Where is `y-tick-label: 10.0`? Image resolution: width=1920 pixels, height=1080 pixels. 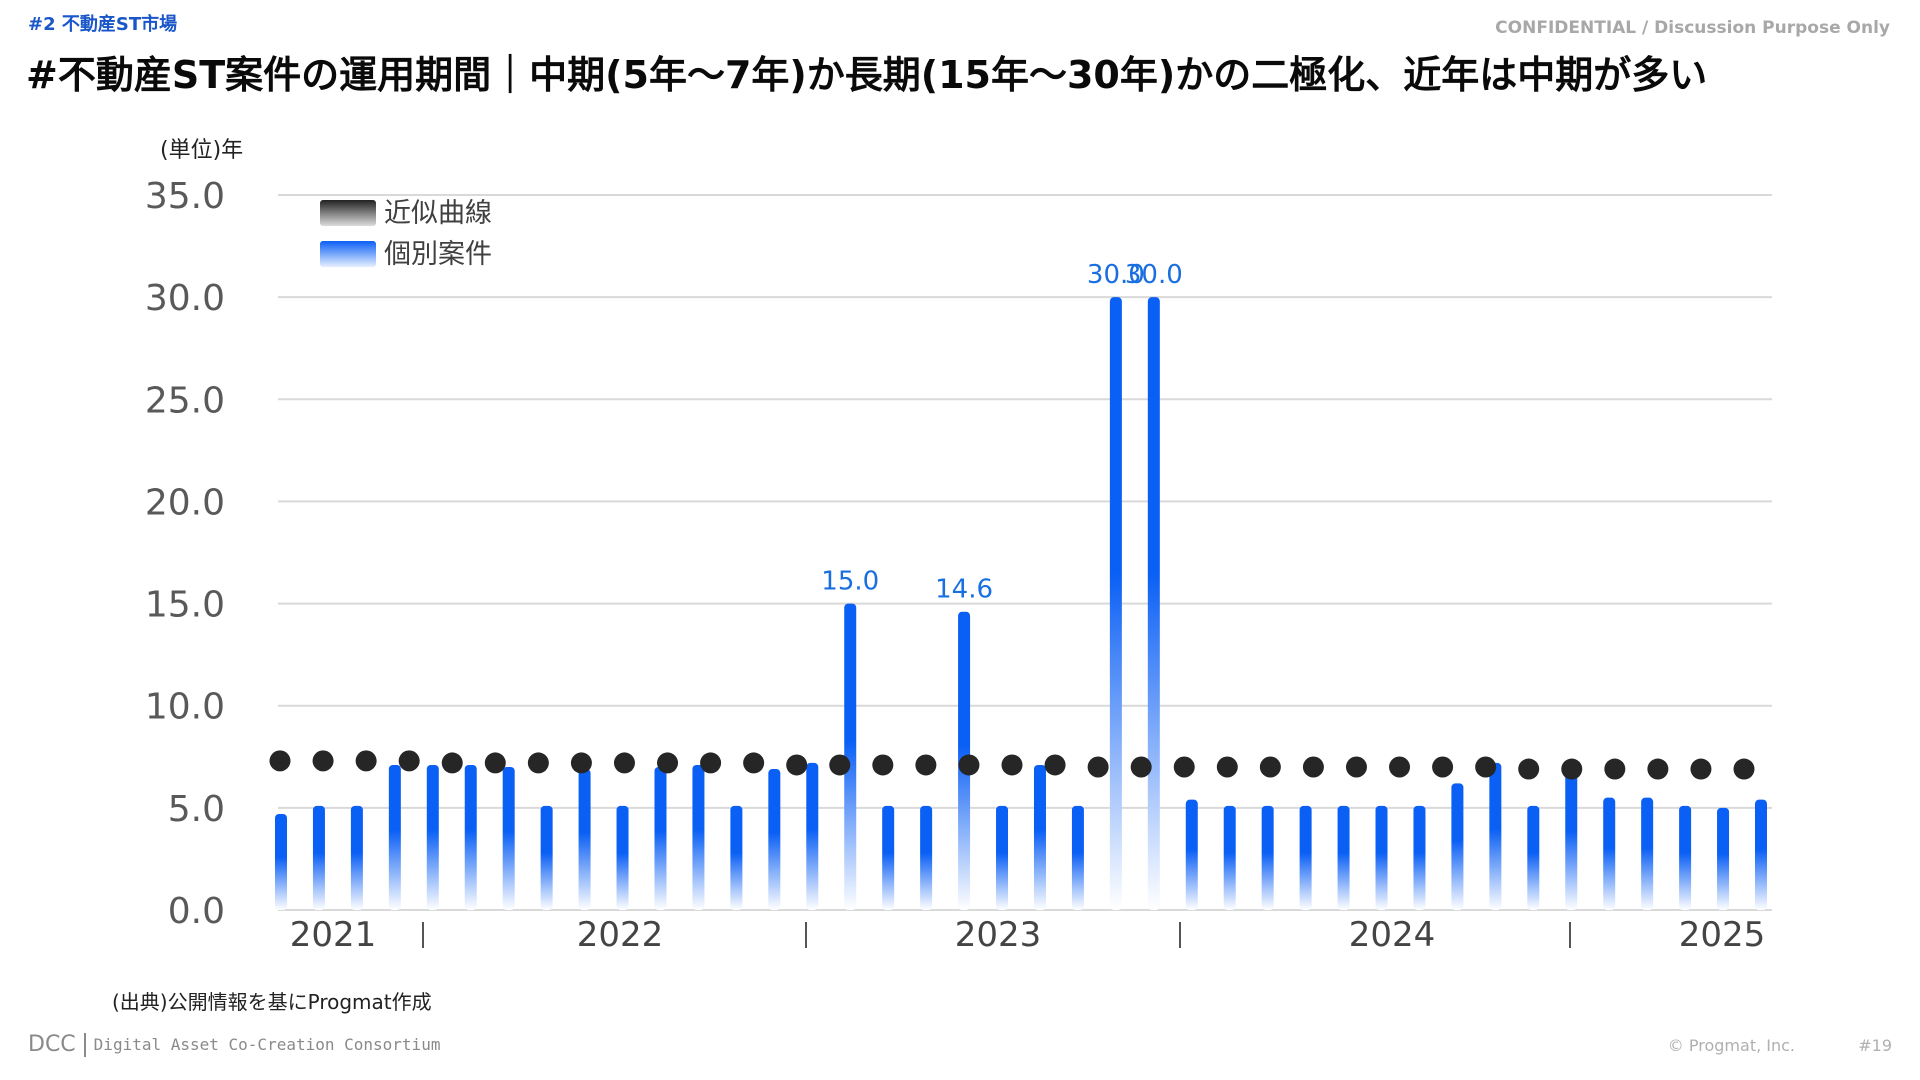
y-tick-label: 10.0 is located at coordinates (185, 707).